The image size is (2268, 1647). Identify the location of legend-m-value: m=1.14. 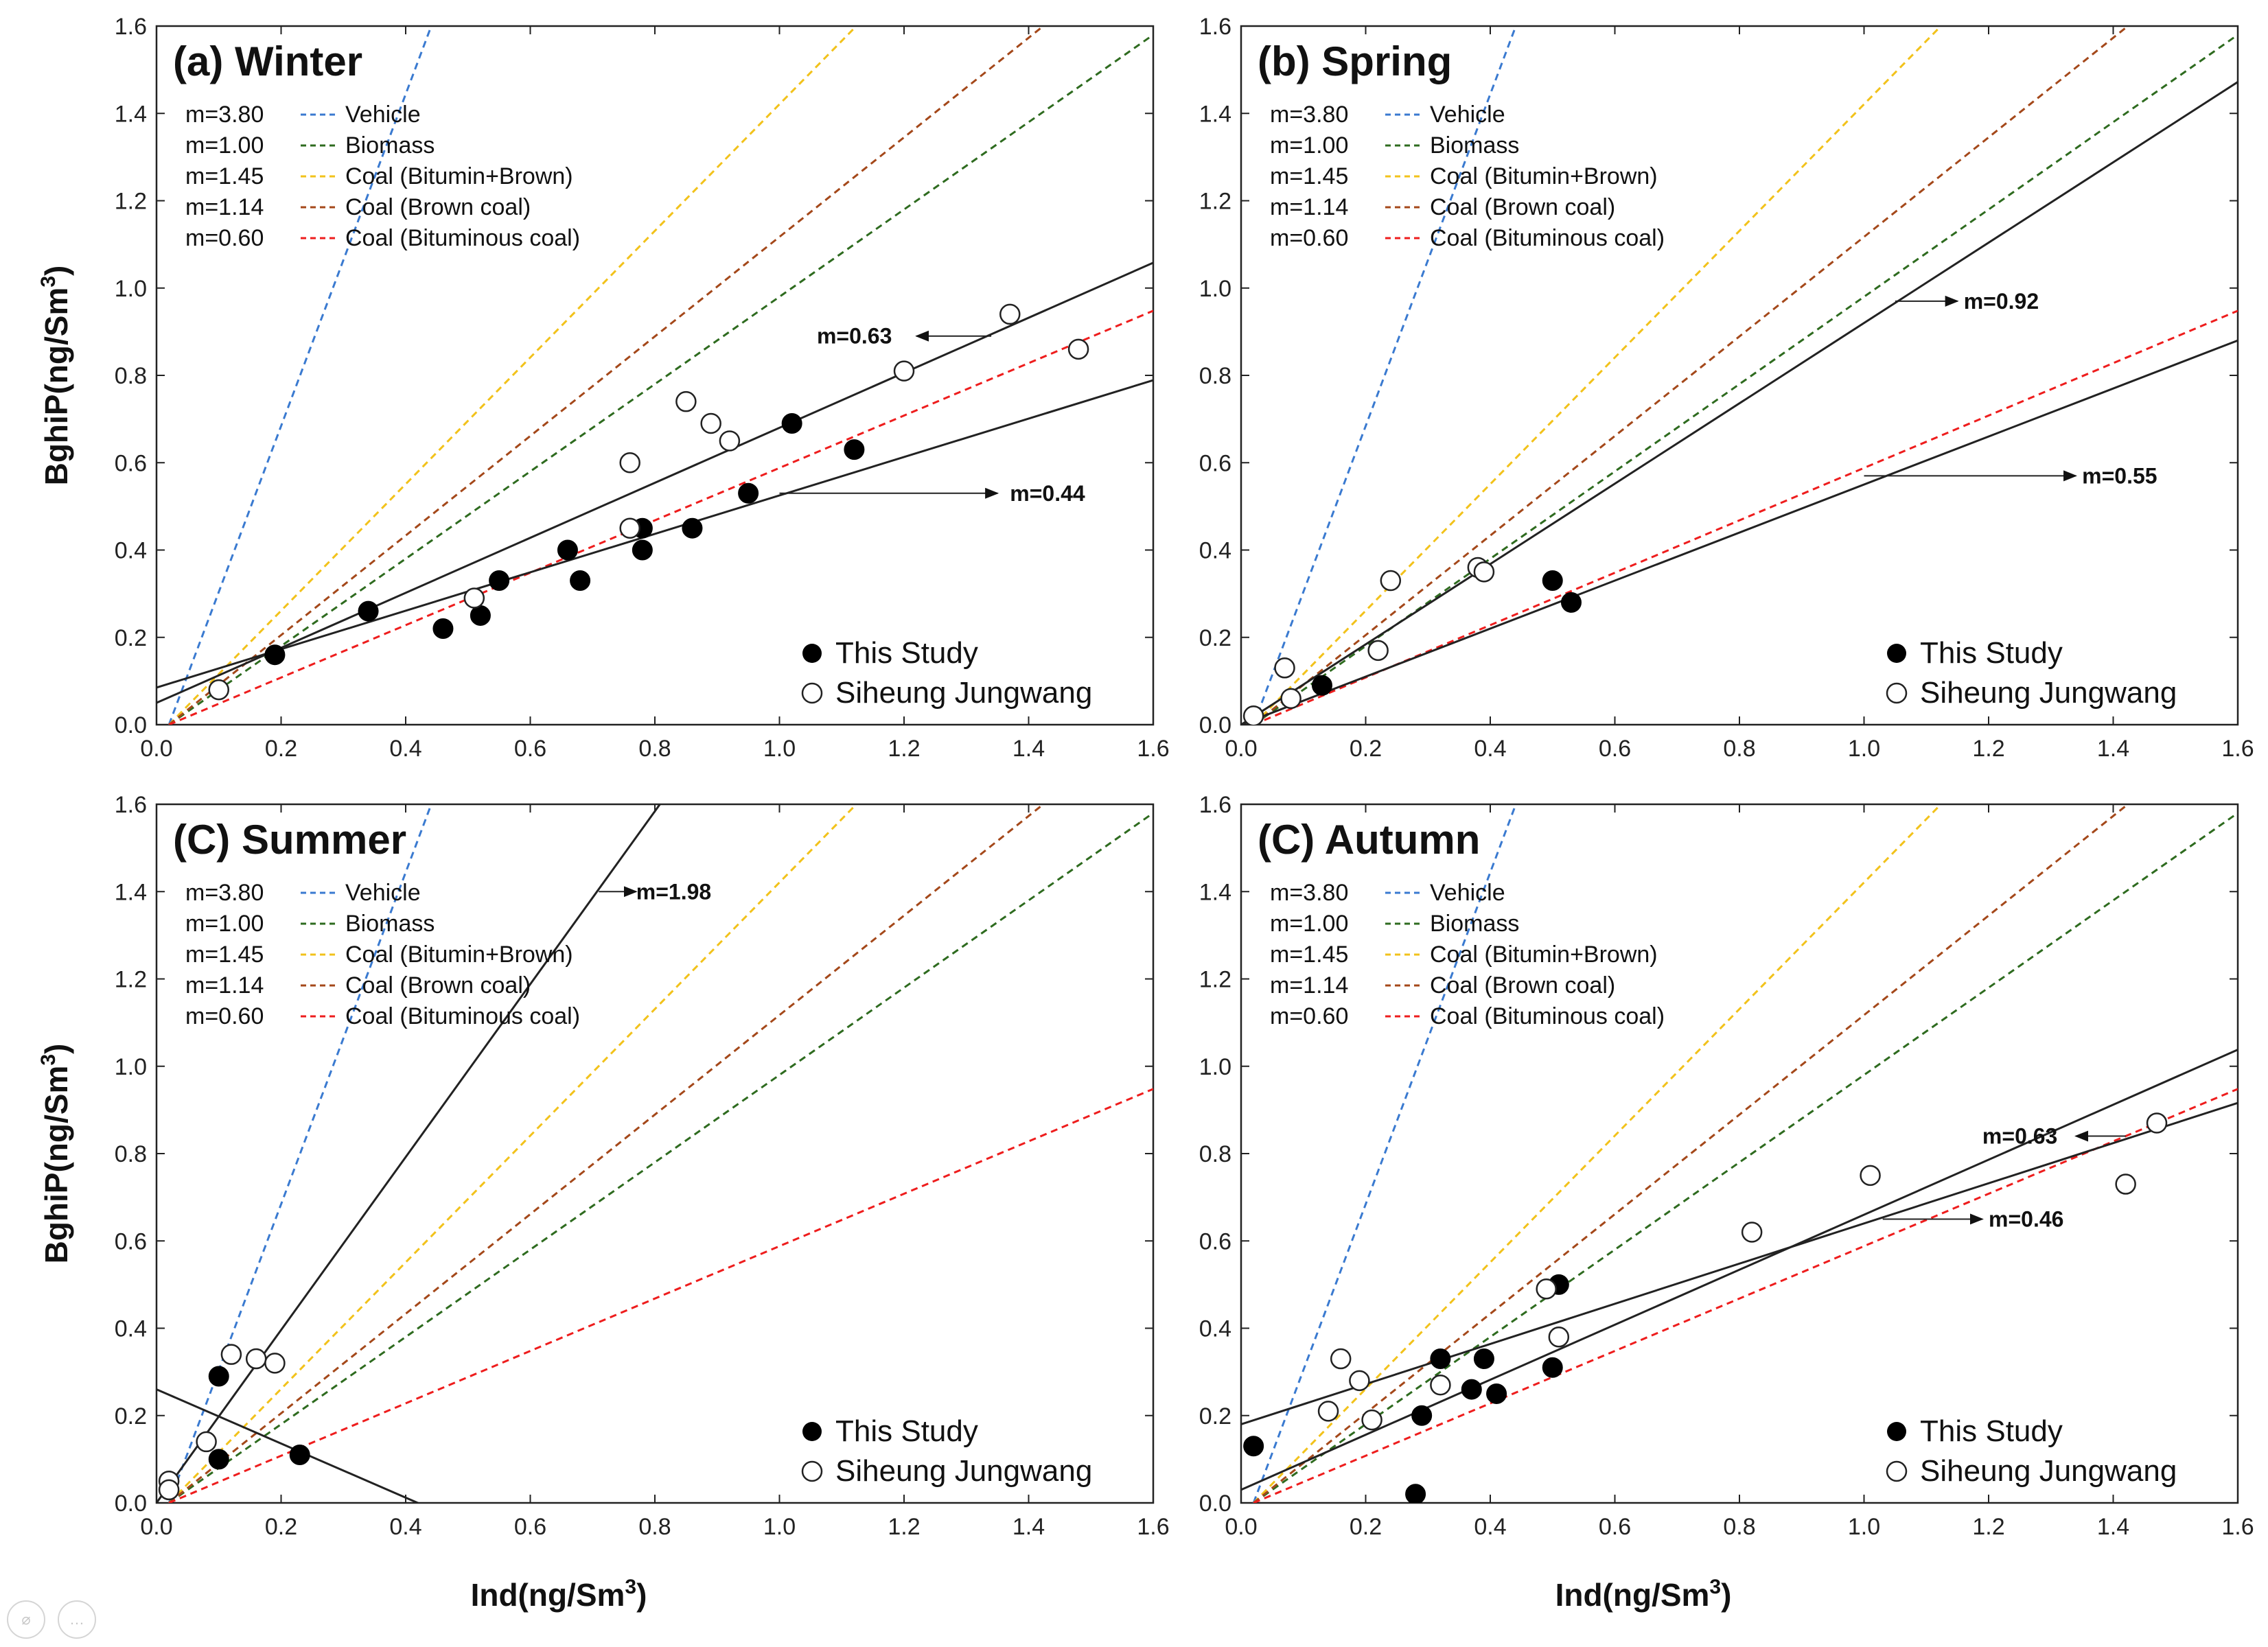
(224, 207).